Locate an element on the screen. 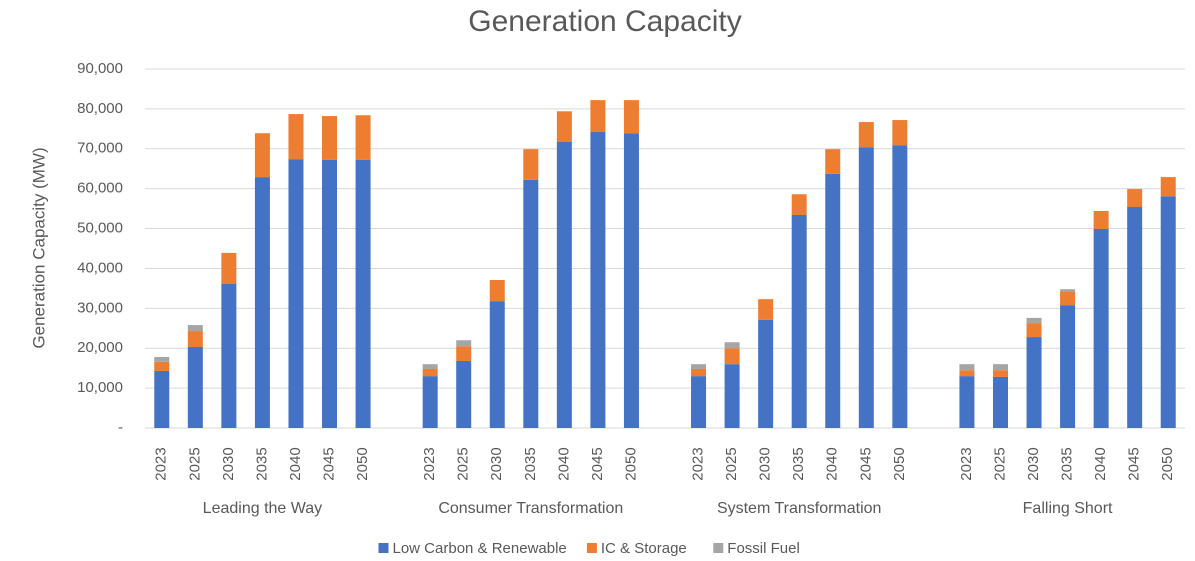  y-tick-label: 20,000 is located at coordinates (100, 347).